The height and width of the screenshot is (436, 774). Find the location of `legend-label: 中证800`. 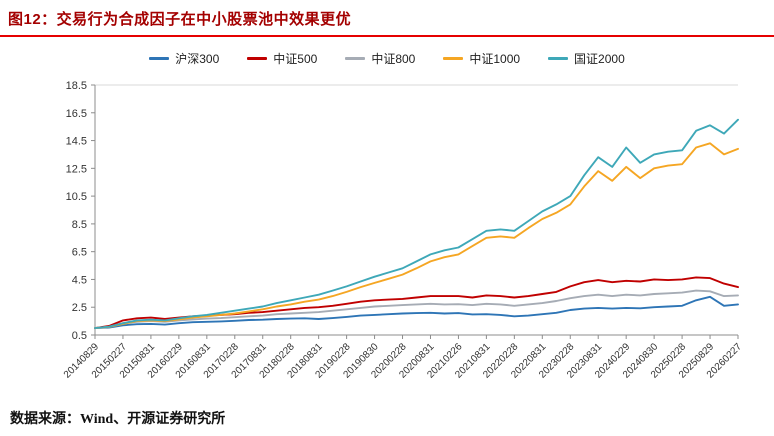

legend-label: 中证800 is located at coordinates (393, 58).